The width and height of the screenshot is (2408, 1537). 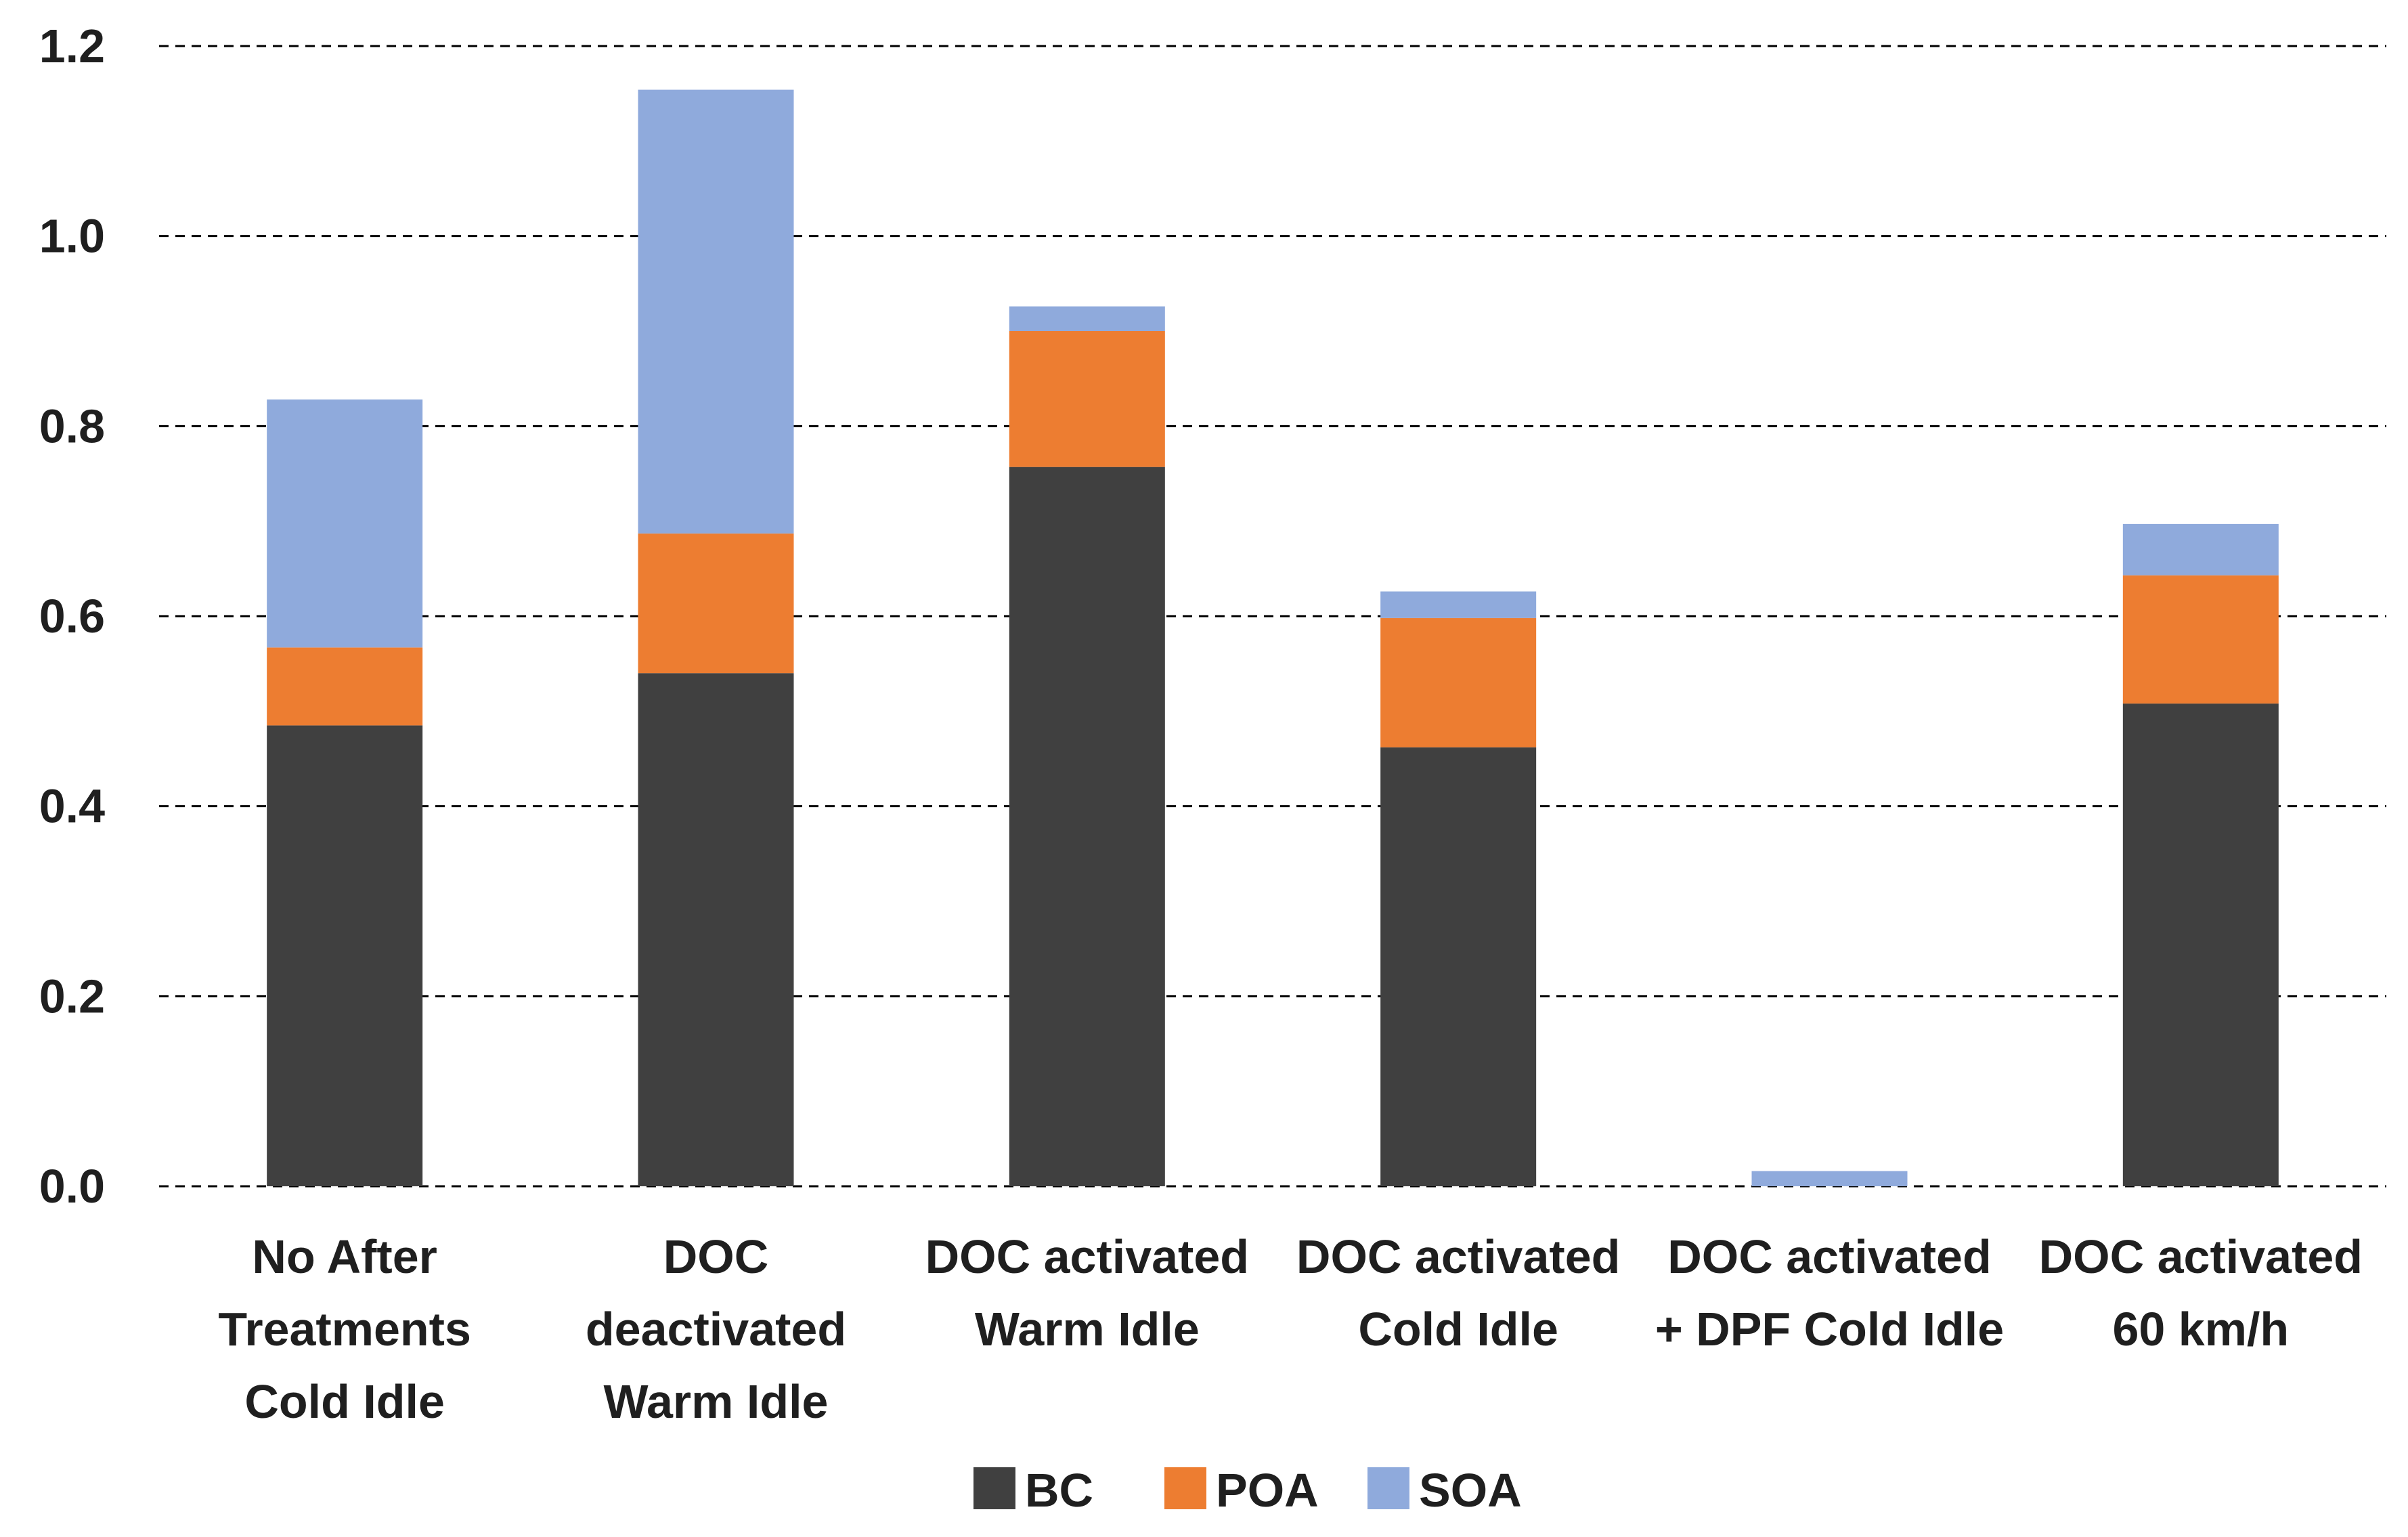 I want to click on legend-label: POA, so click(x=1267, y=1490).